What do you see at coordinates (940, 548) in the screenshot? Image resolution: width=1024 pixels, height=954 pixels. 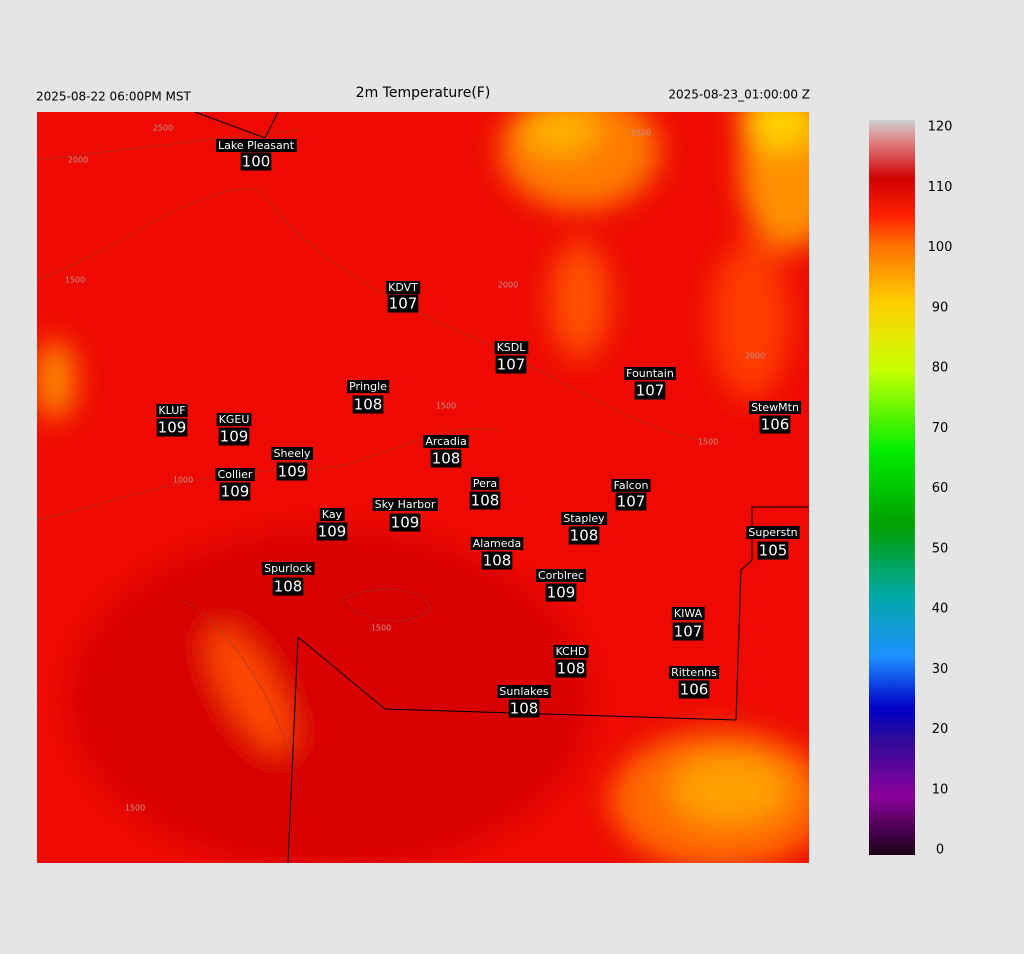 I see `colorbar-tick-label: 50` at bounding box center [940, 548].